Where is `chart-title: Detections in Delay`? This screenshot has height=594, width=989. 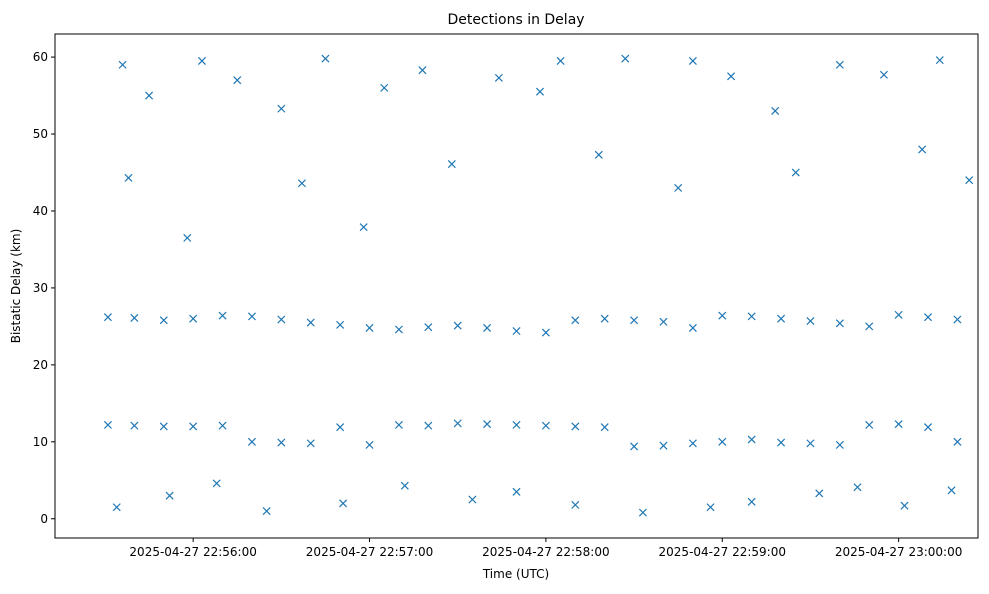 chart-title: Detections in Delay is located at coordinates (515, 20).